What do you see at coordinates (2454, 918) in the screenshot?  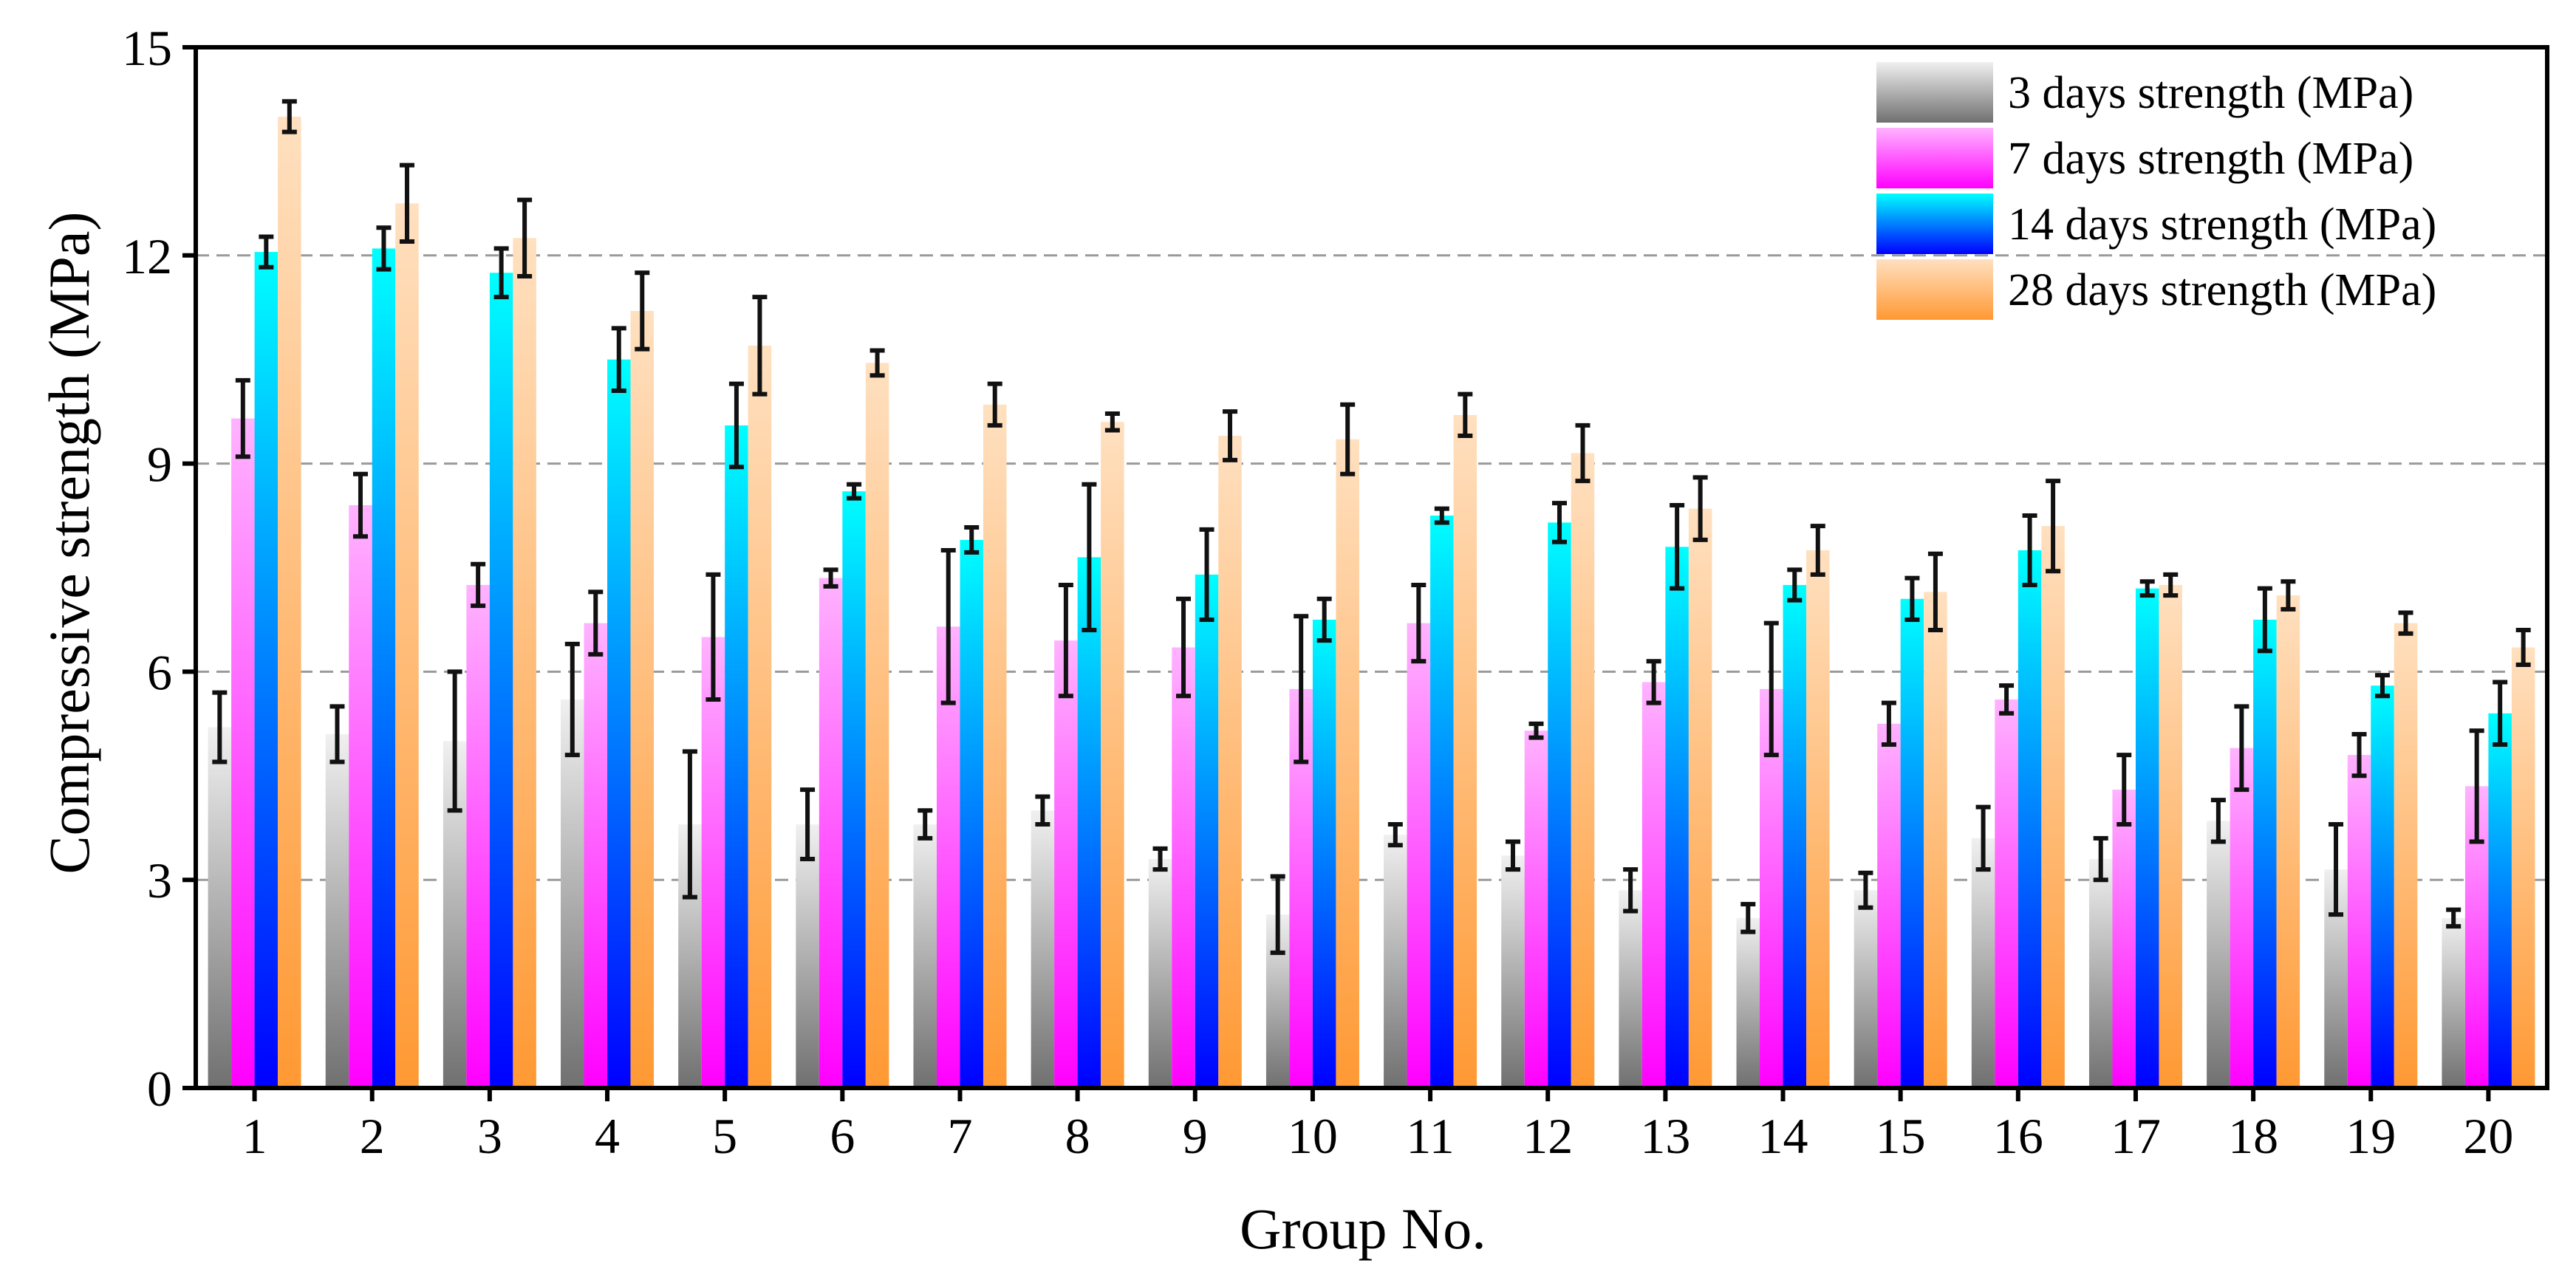 I see `error-bar-group-20-3-days-strength-mpa` at bounding box center [2454, 918].